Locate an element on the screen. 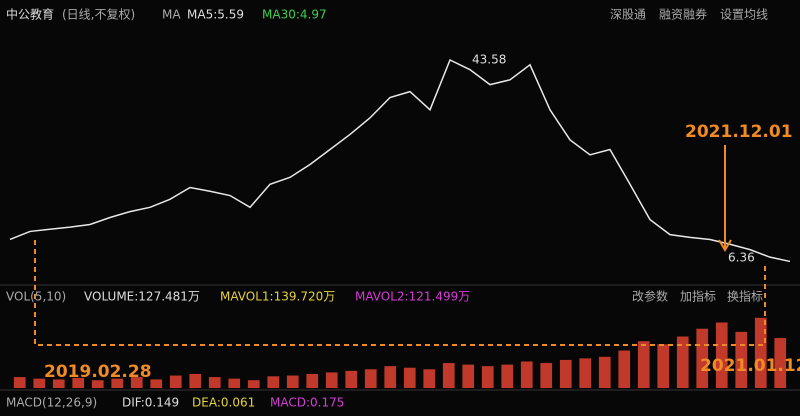 This screenshot has height=416, width=800. date-label: 2021.12.01 is located at coordinates (739, 132).